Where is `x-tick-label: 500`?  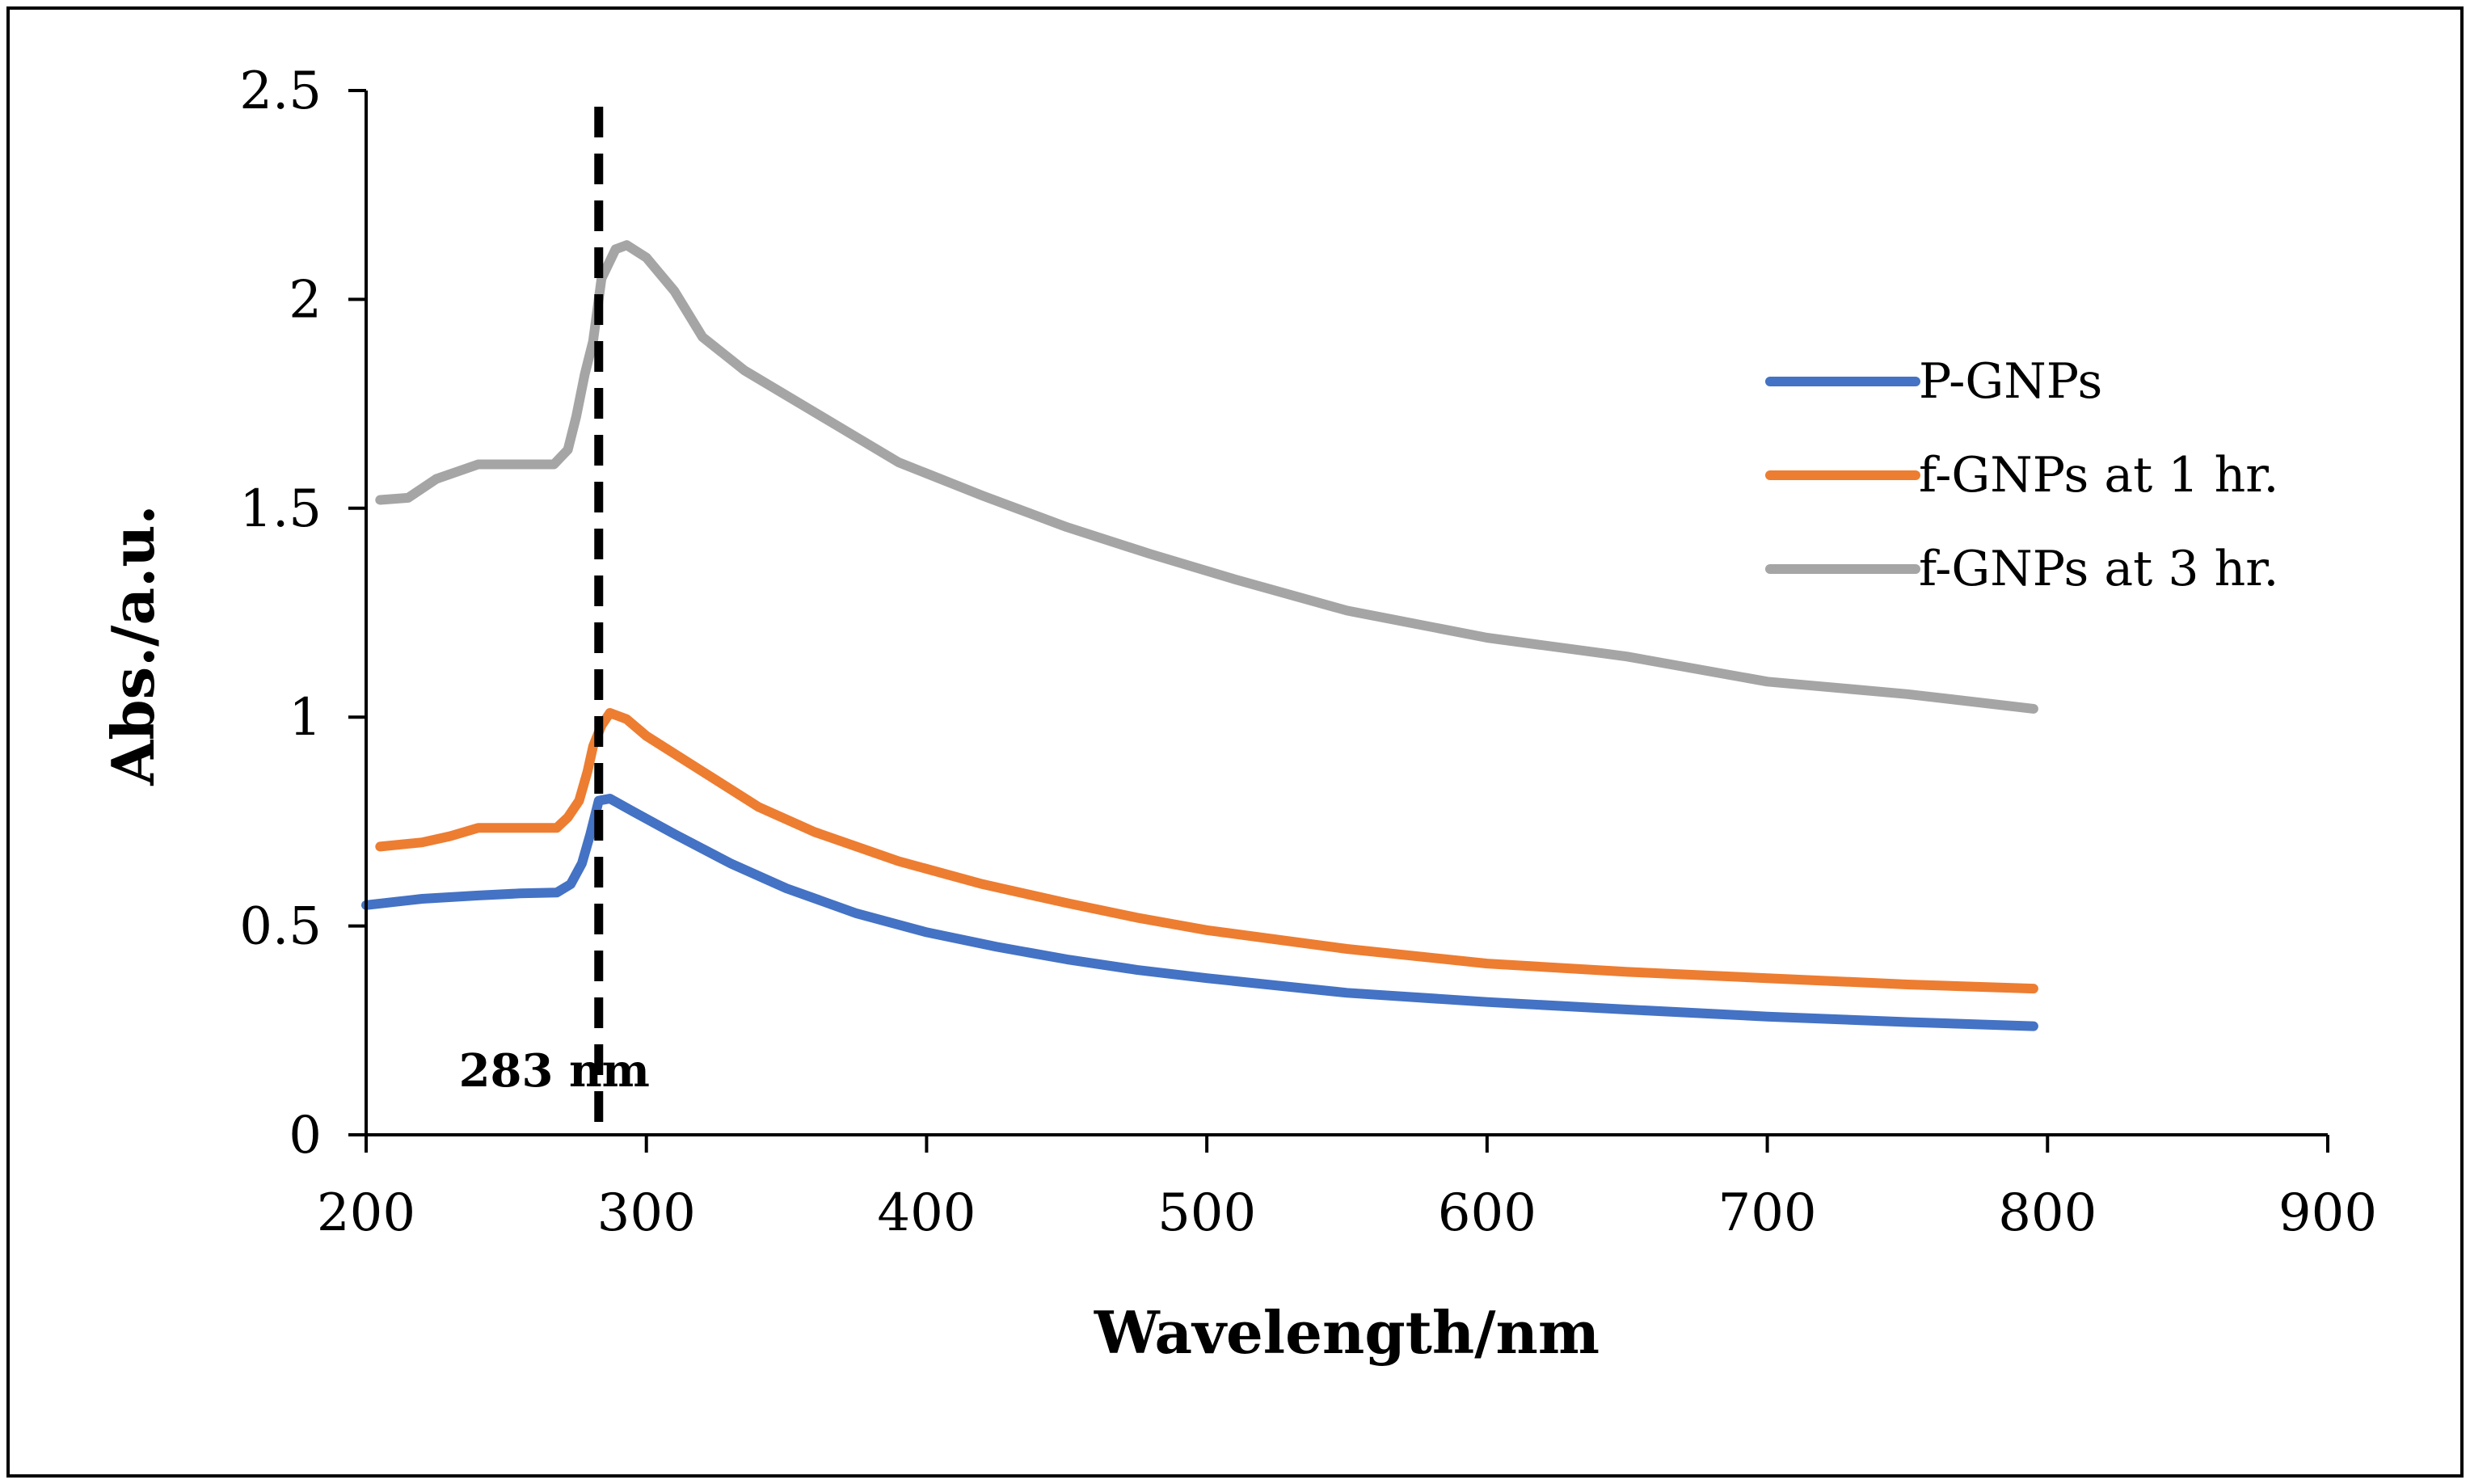 x-tick-label: 500 is located at coordinates (1206, 1213).